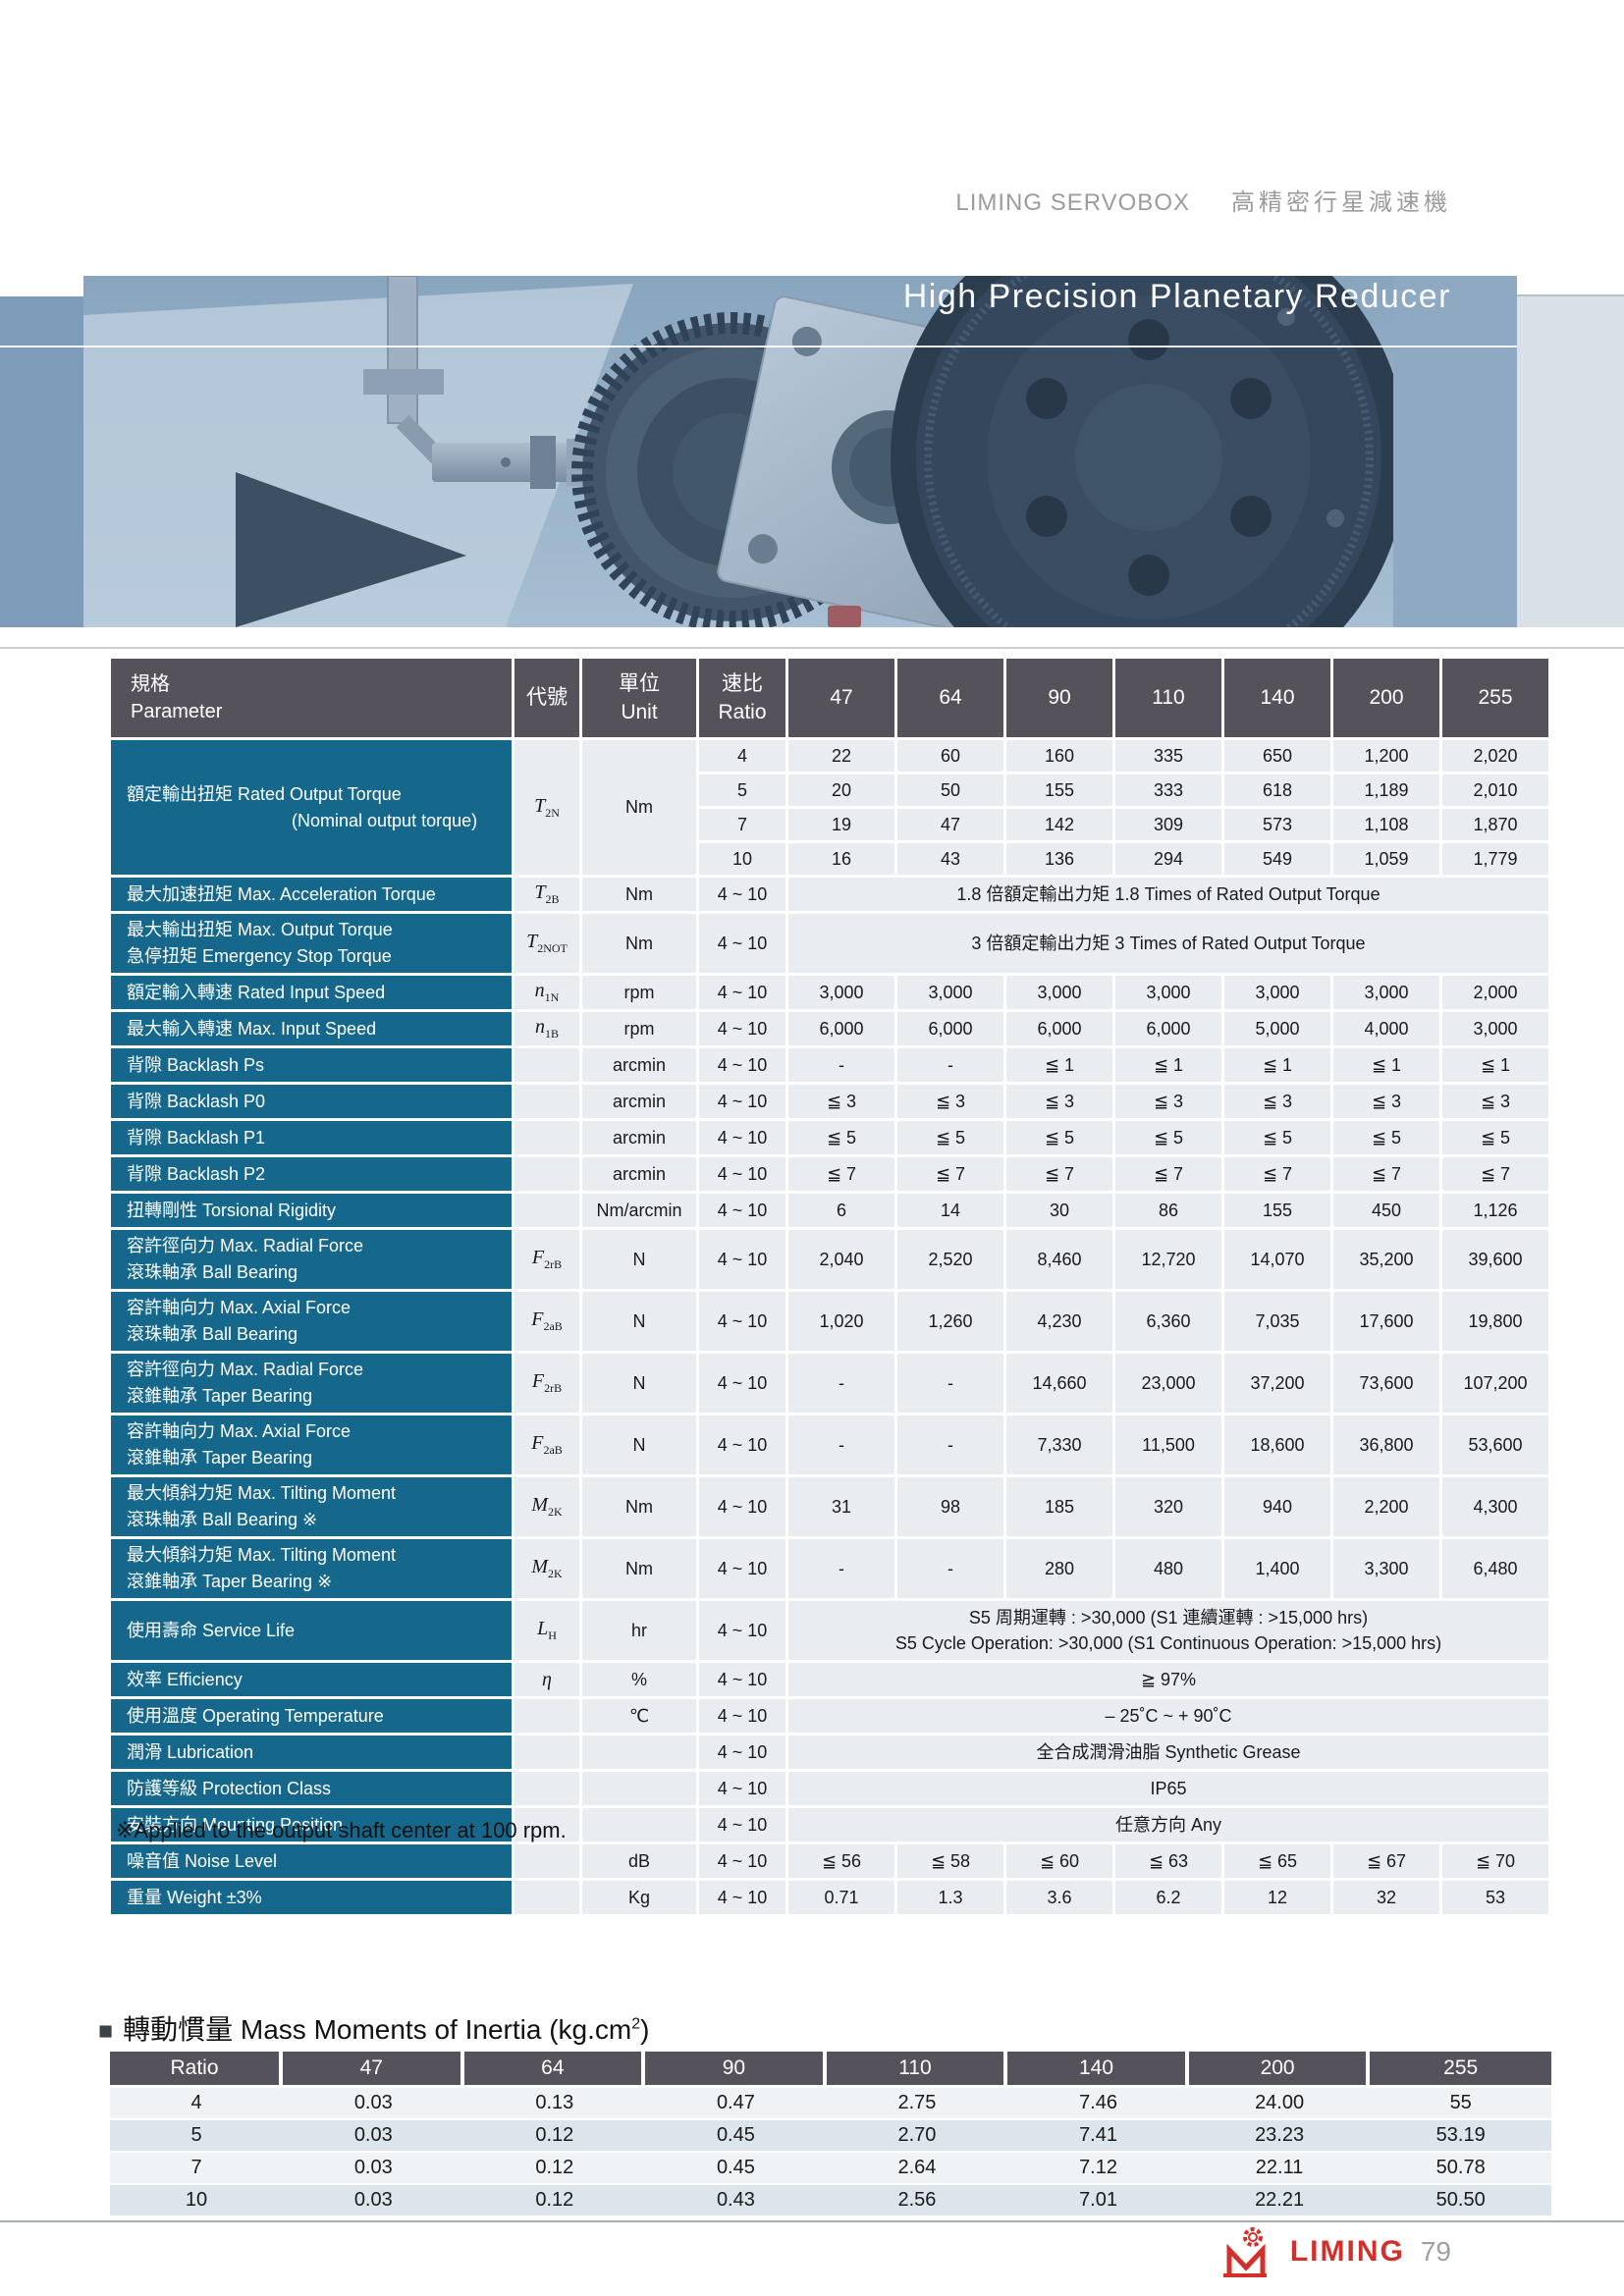  What do you see at coordinates (639, 1897) in the screenshot?
I see `unit-cell: Kg` at bounding box center [639, 1897].